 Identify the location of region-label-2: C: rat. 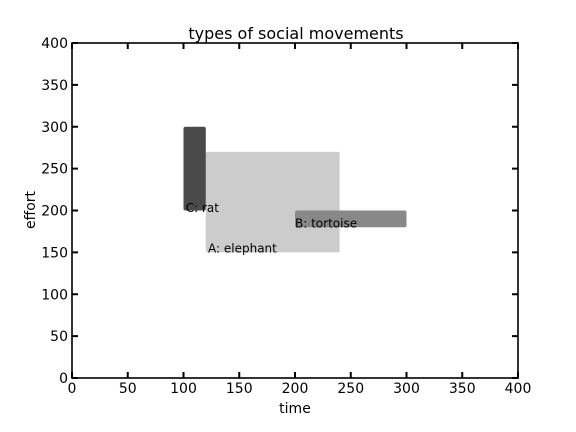
(203, 208).